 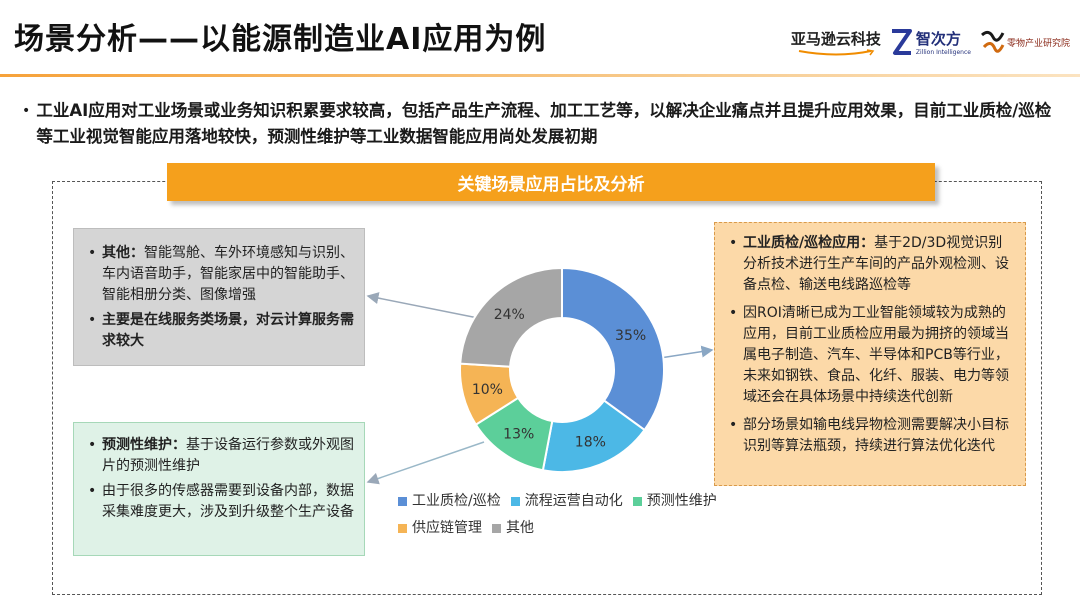 What do you see at coordinates (876, 435) in the screenshot?
I see `qi-item-3-text: 部分场景如输电线异物检测需要解决小目标识别等算法瓶颈，持续进行算法优化迭代` at bounding box center [876, 435].